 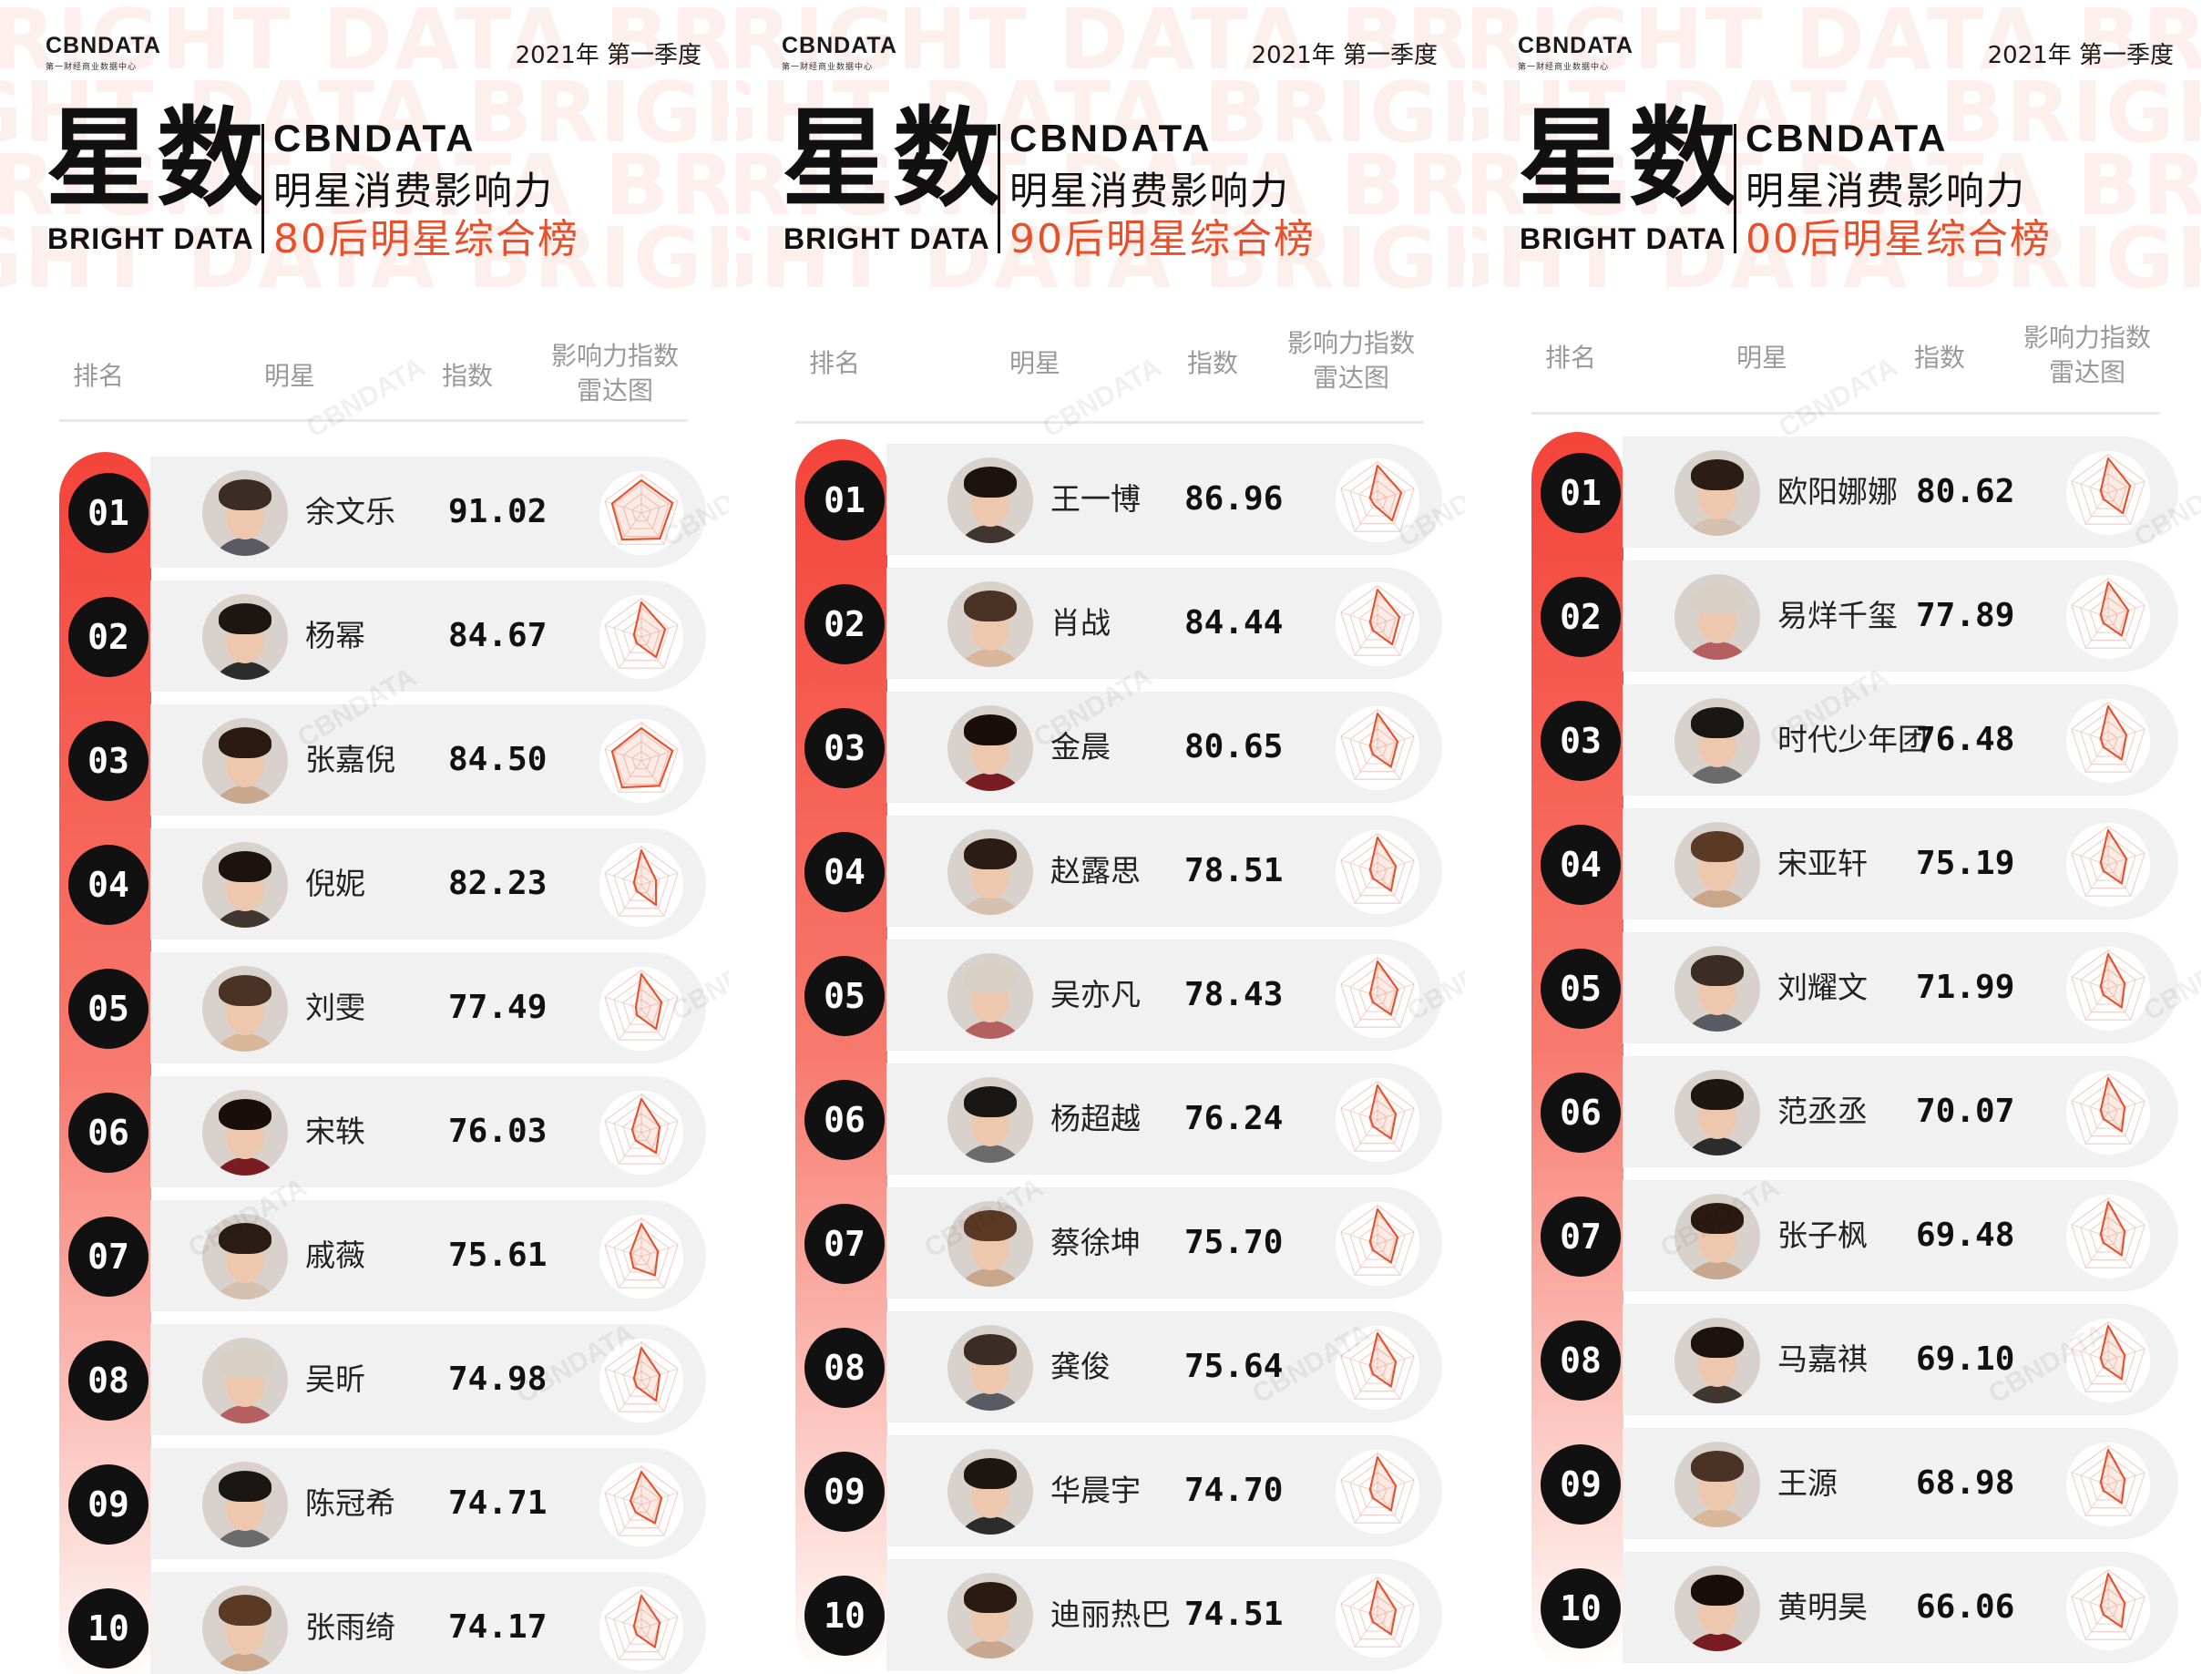 I want to click on ranking-row: 07 蔡徐坤 75.70, so click(x=1100, y=1243).